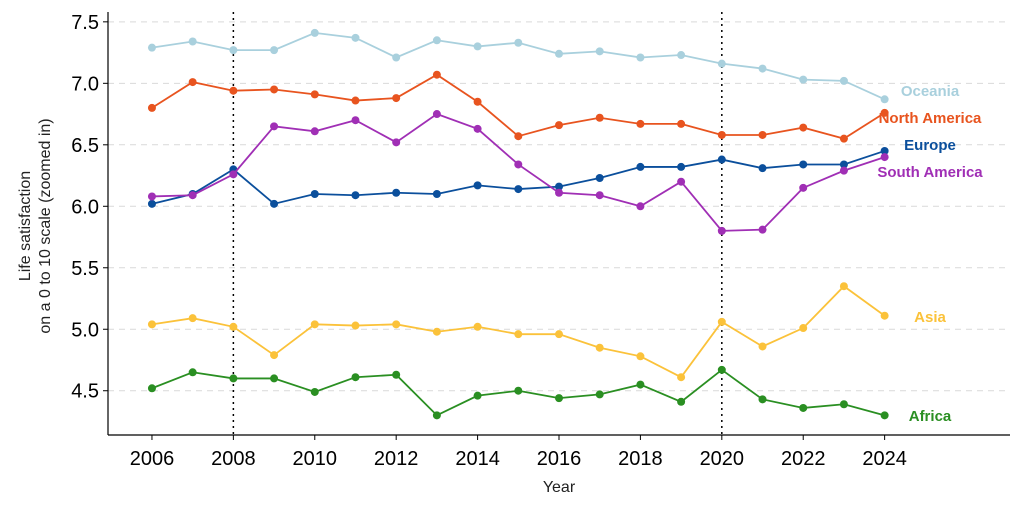  Describe the element at coordinates (559, 459) in the screenshot. I see `x-tick-label: 2016` at that location.